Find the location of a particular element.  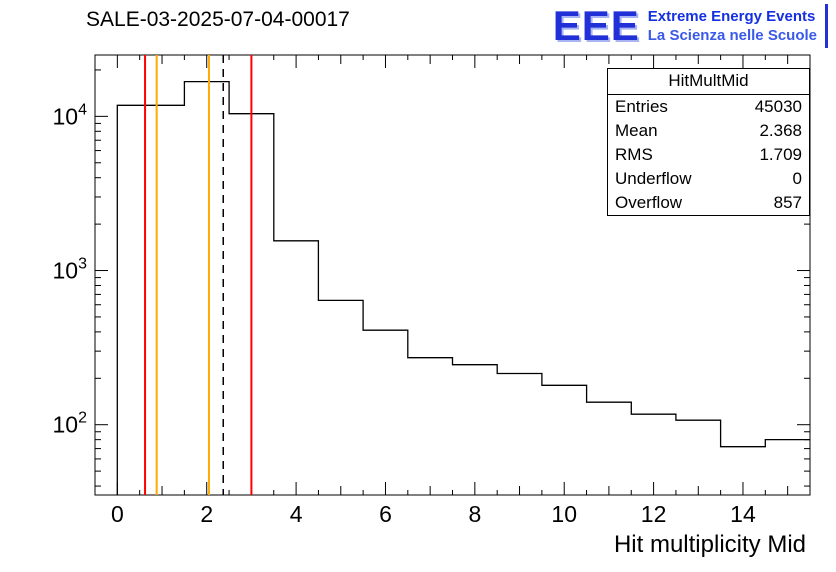

stats-row-rms: RMS 1.709 is located at coordinates (708, 155).